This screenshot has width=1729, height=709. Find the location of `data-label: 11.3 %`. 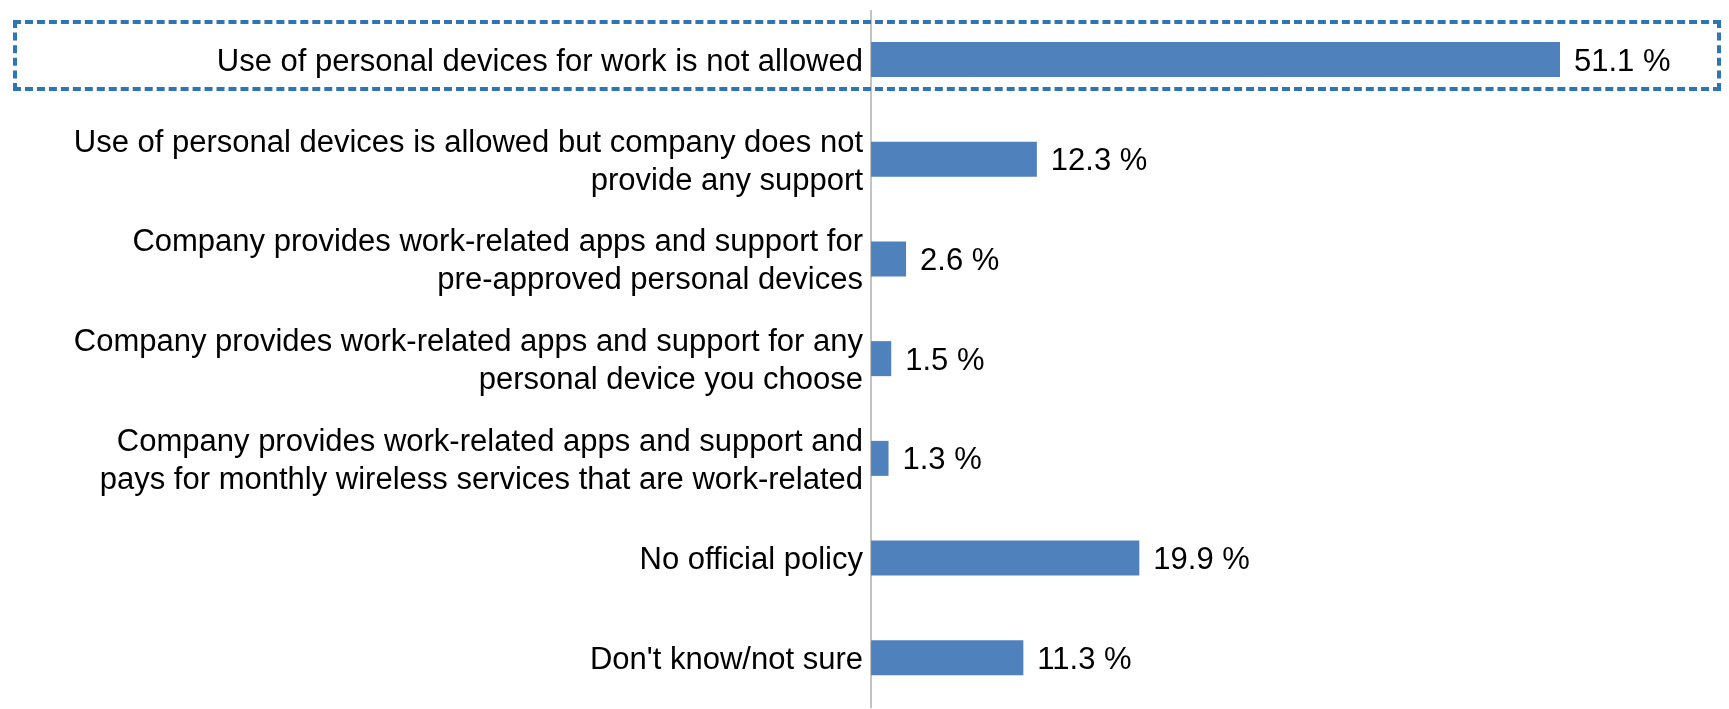

data-label: 11.3 % is located at coordinates (1084, 658).